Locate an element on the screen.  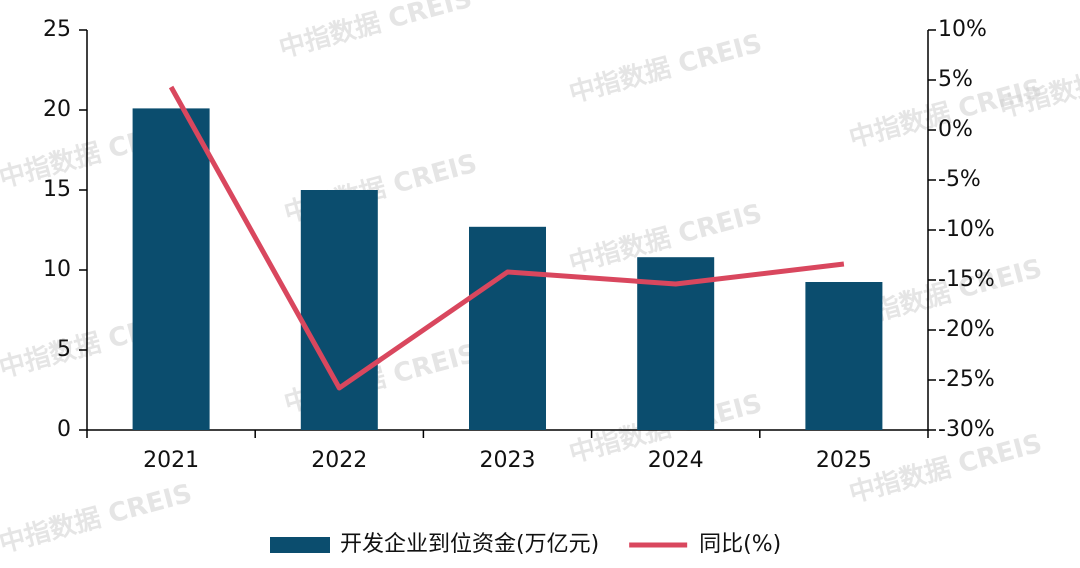
y-tick-label: 20 is located at coordinates (57, 109).